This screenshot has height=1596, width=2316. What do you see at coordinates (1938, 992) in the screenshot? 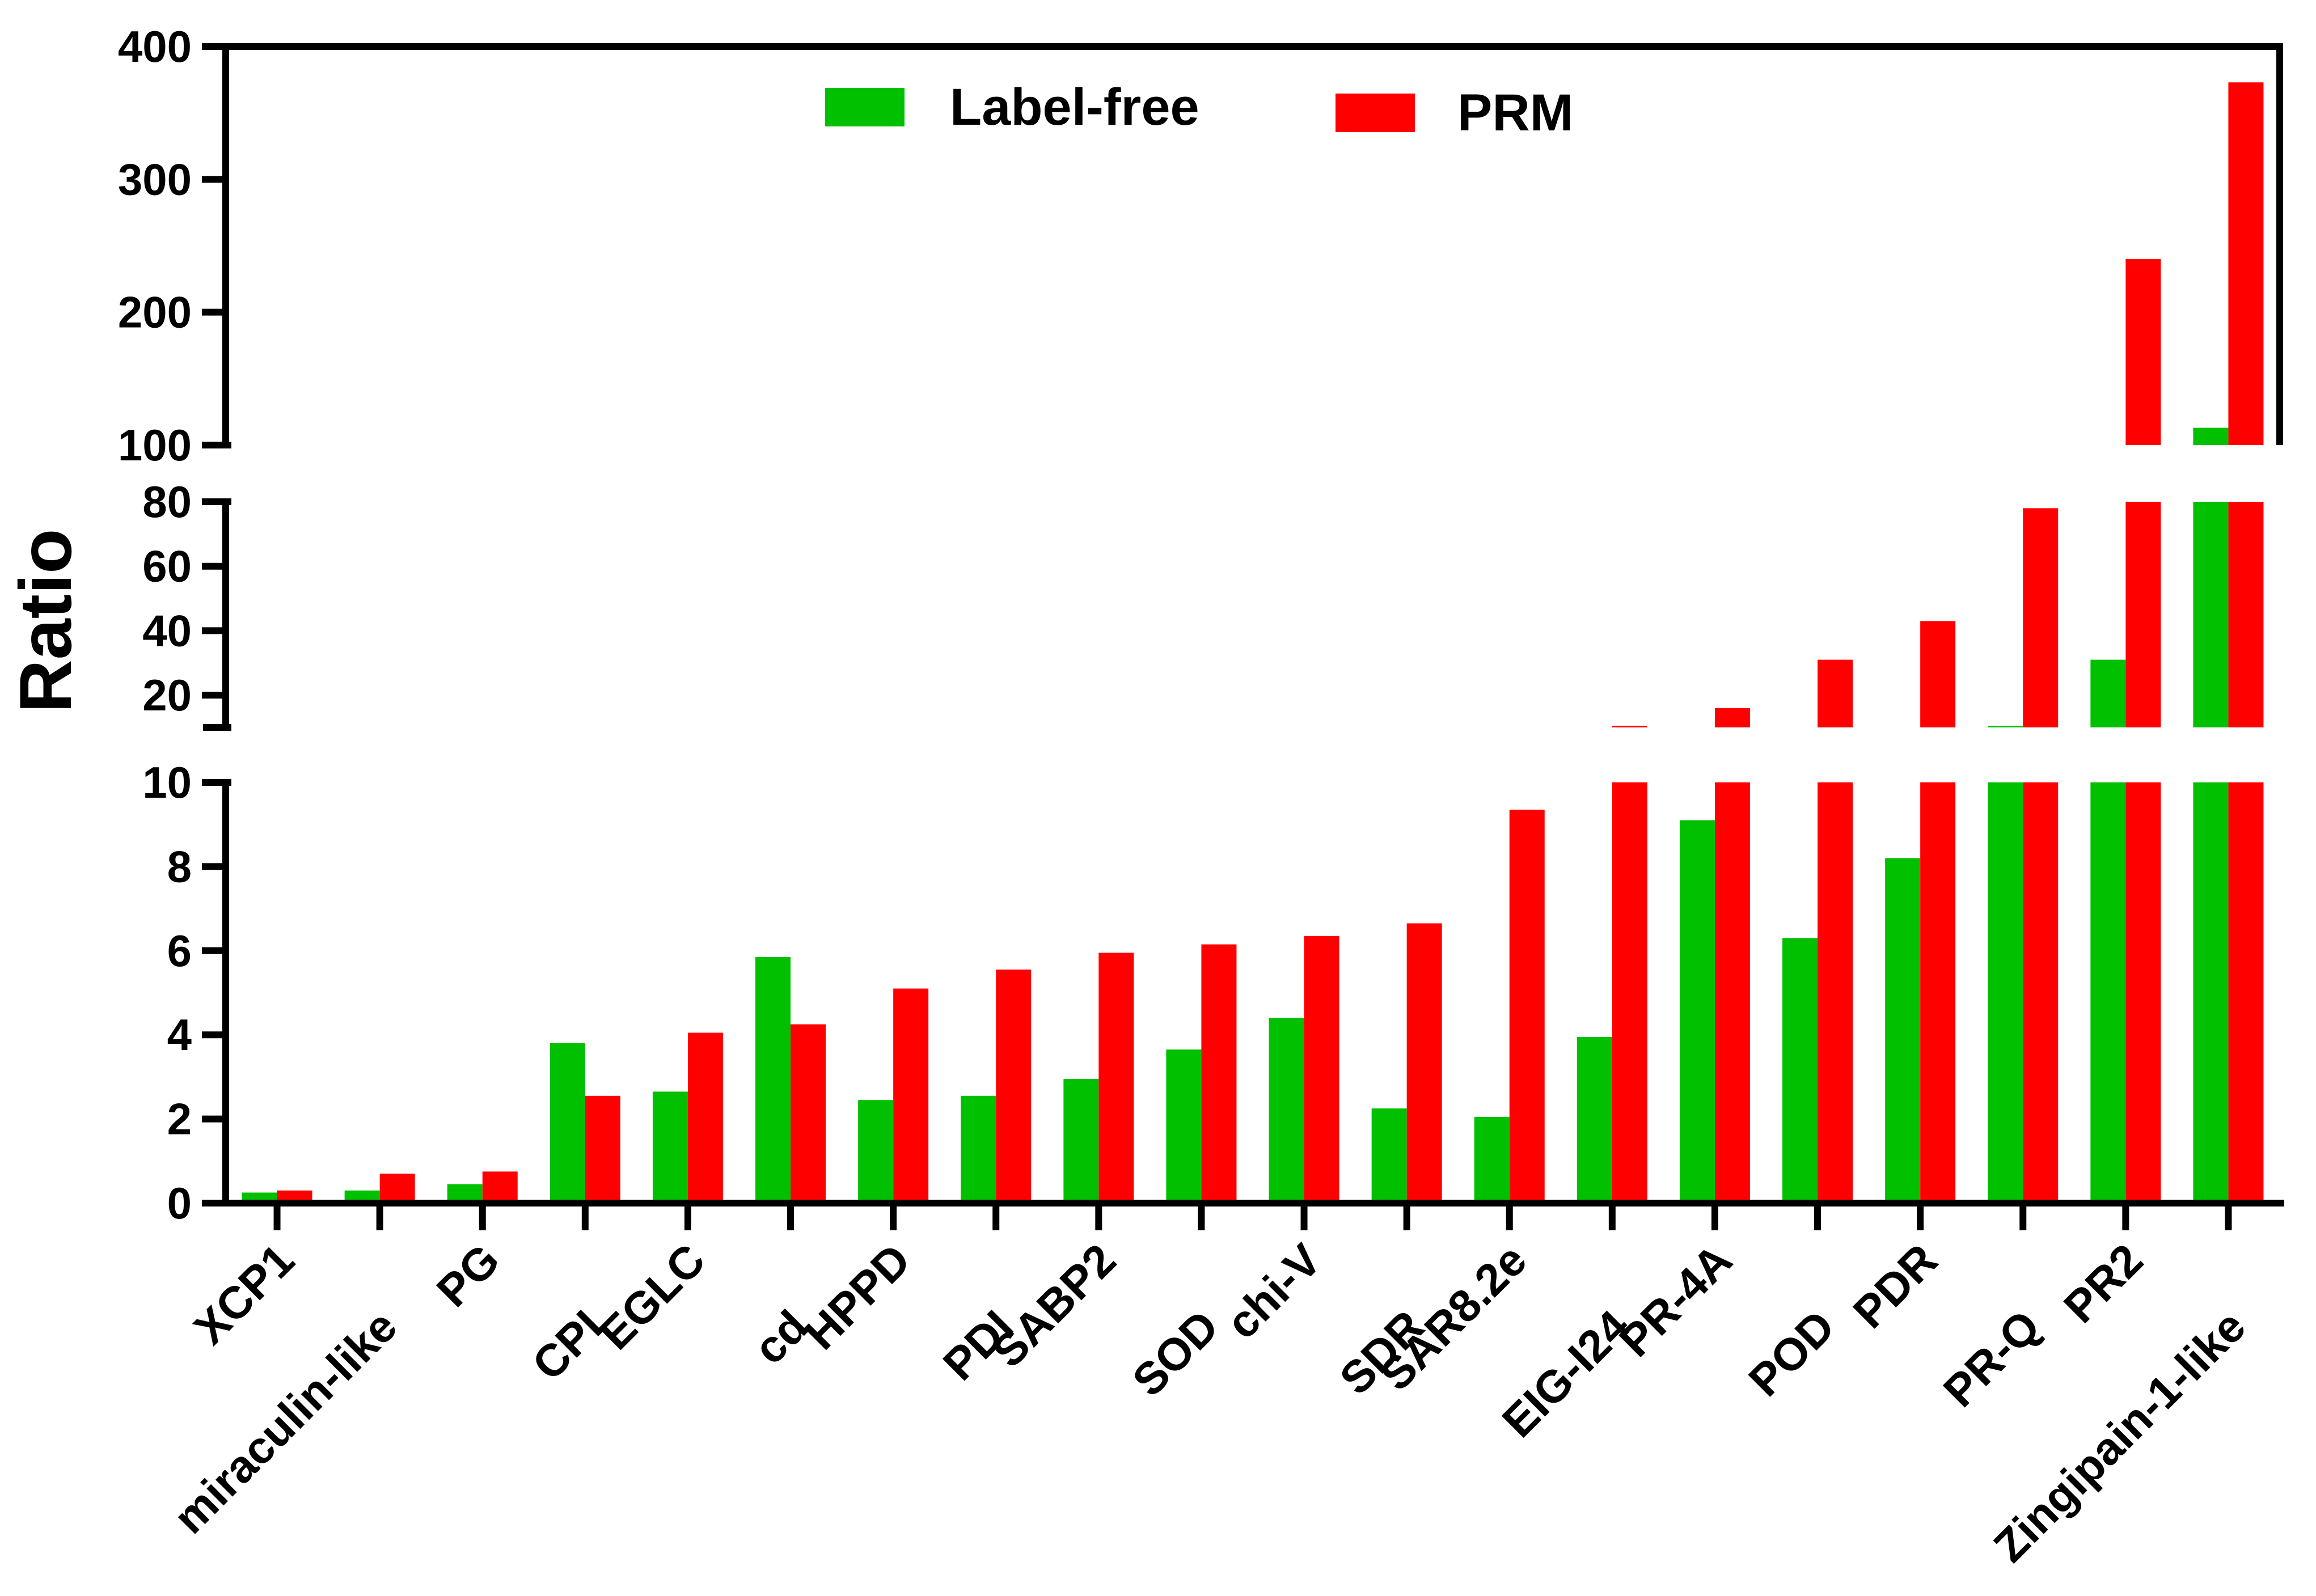
I see `bar-prm-PDR-seg0` at bounding box center [1938, 992].